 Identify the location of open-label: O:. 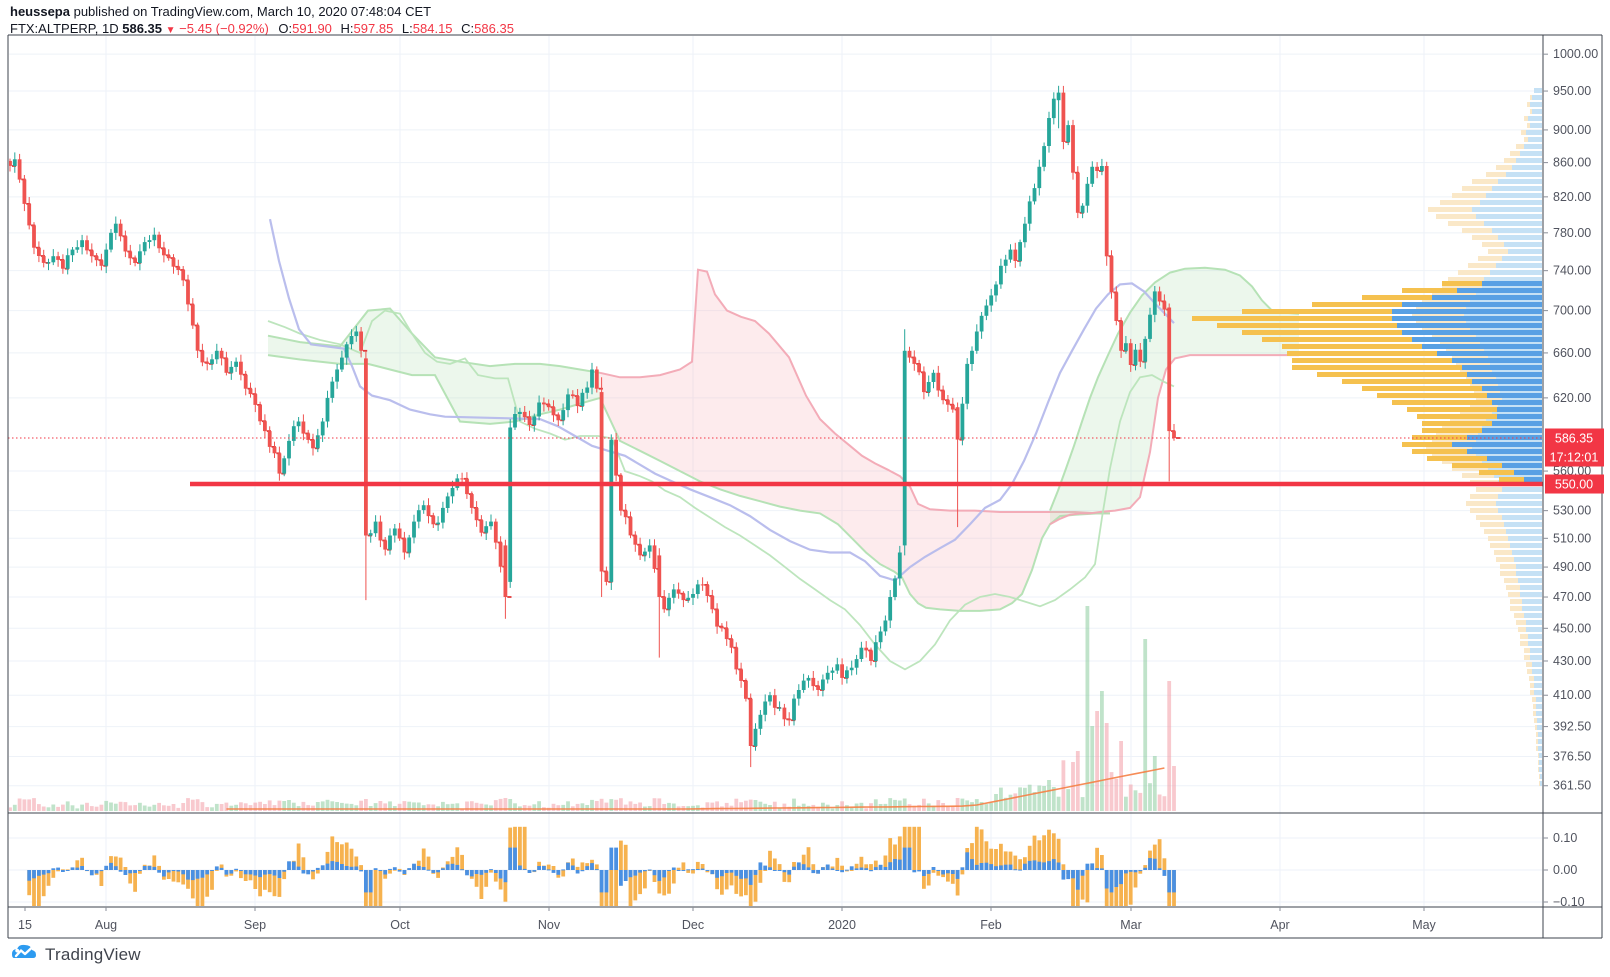
(285, 28).